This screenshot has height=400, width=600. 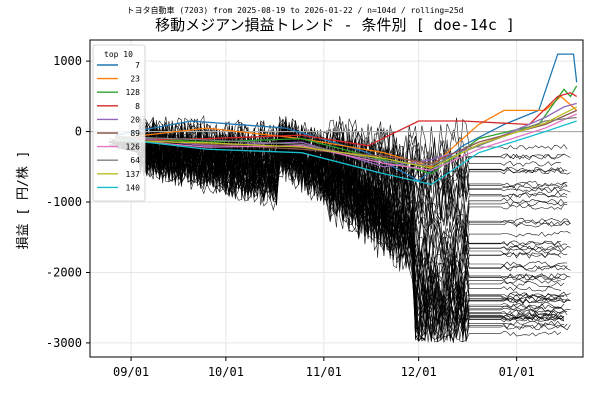 What do you see at coordinates (135, 79) in the screenshot?
I see `legend-label-23: 23` at bounding box center [135, 79].